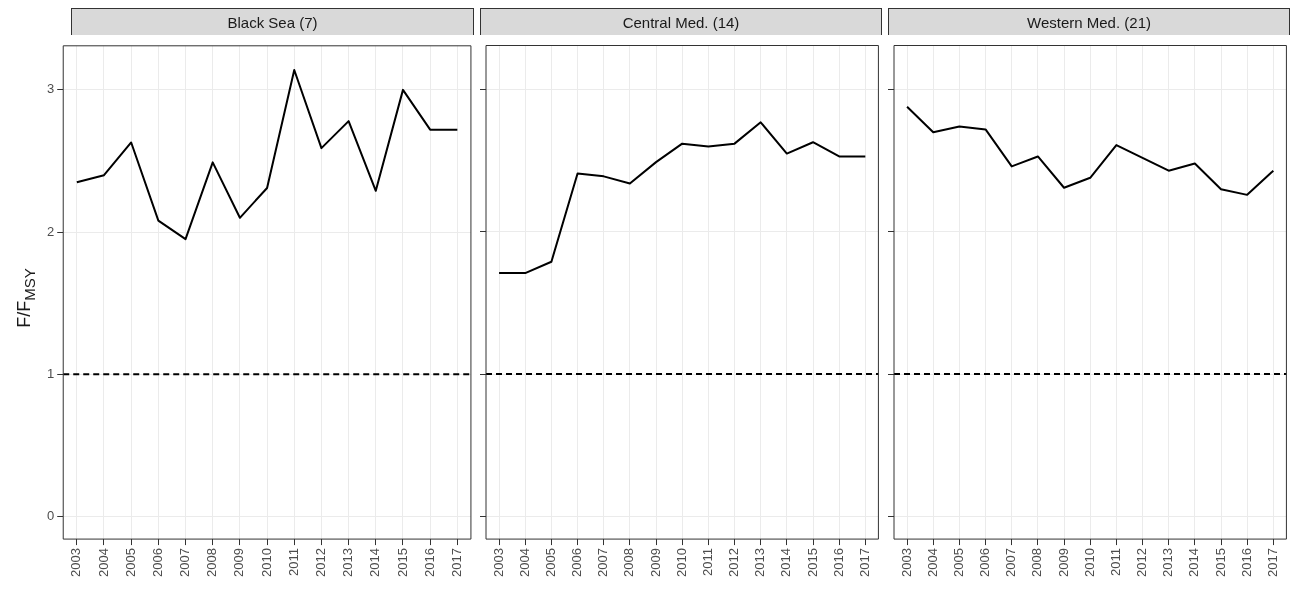  I want to click on chart-title: Black Sea (7), so click(272, 21).